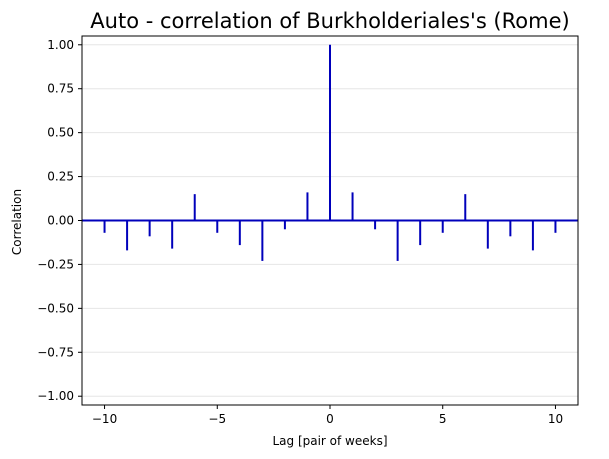 Image resolution: width=609 pixels, height=459 pixels. What do you see at coordinates (60, 133) in the screenshot?
I see `y-tick-label: 0.50` at bounding box center [60, 133].